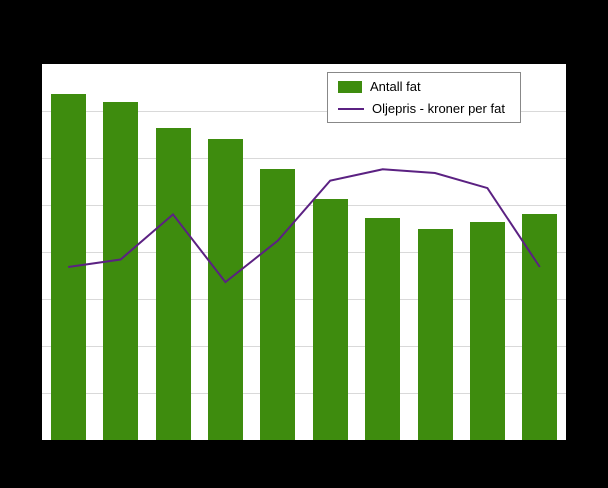 Image resolution: width=608 pixels, height=488 pixels. I want to click on legend-item-antall-fat: Antall fat, so click(424, 86).